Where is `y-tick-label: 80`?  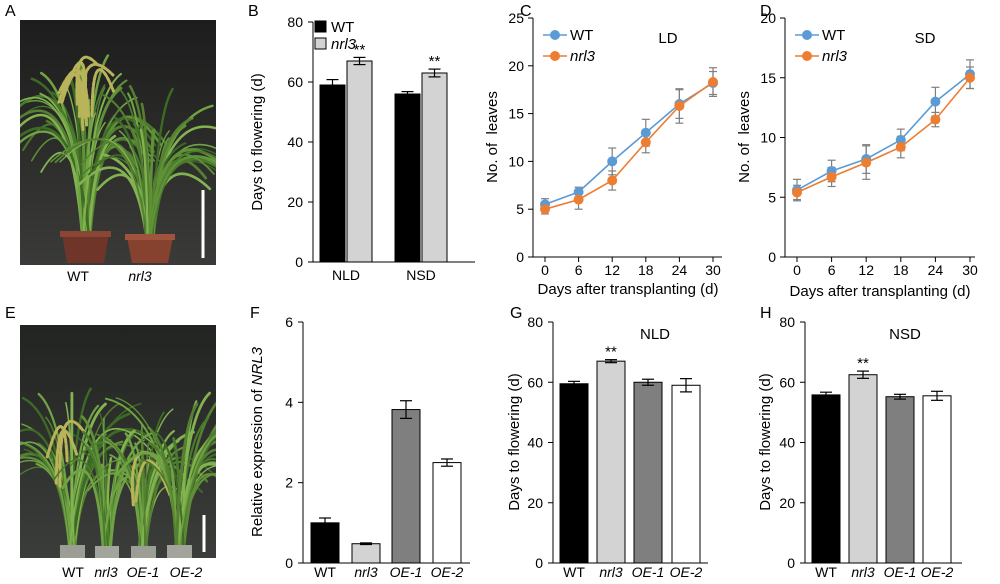 y-tick-label: 80 is located at coordinates (787, 322).